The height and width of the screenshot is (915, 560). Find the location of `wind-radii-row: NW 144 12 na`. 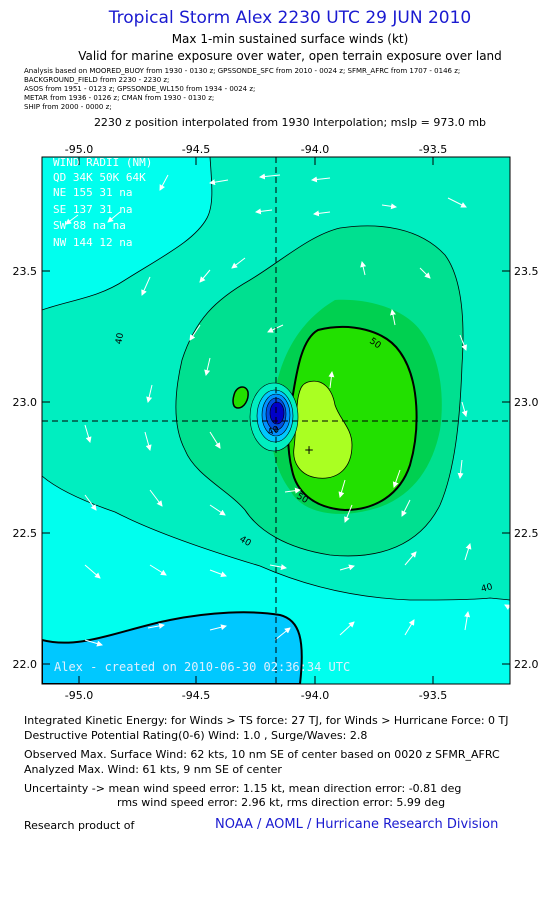

wind-radii-row: NW 144 12 na is located at coordinates (92, 242).